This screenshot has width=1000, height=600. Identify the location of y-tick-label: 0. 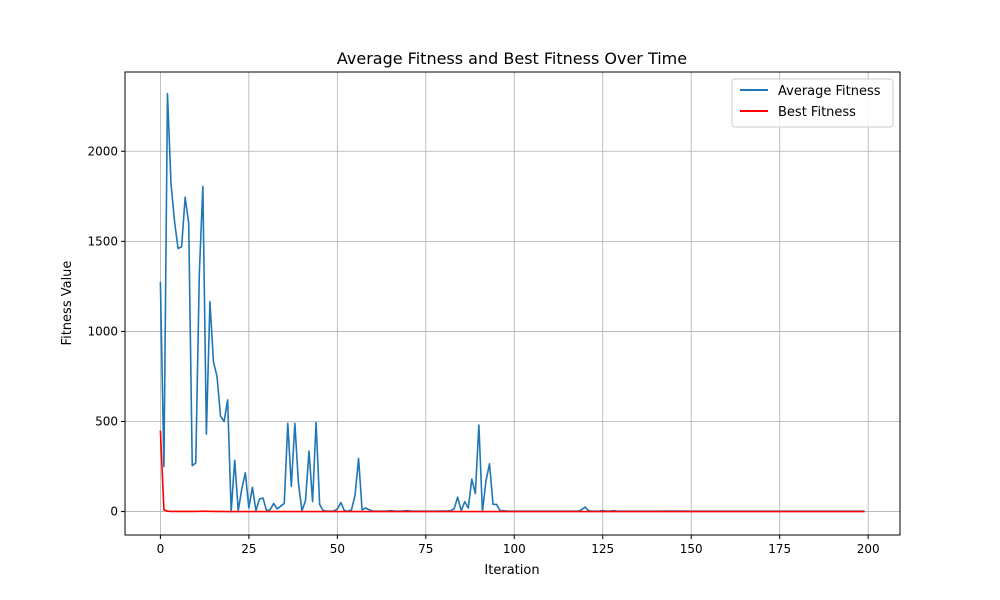
(114, 512).